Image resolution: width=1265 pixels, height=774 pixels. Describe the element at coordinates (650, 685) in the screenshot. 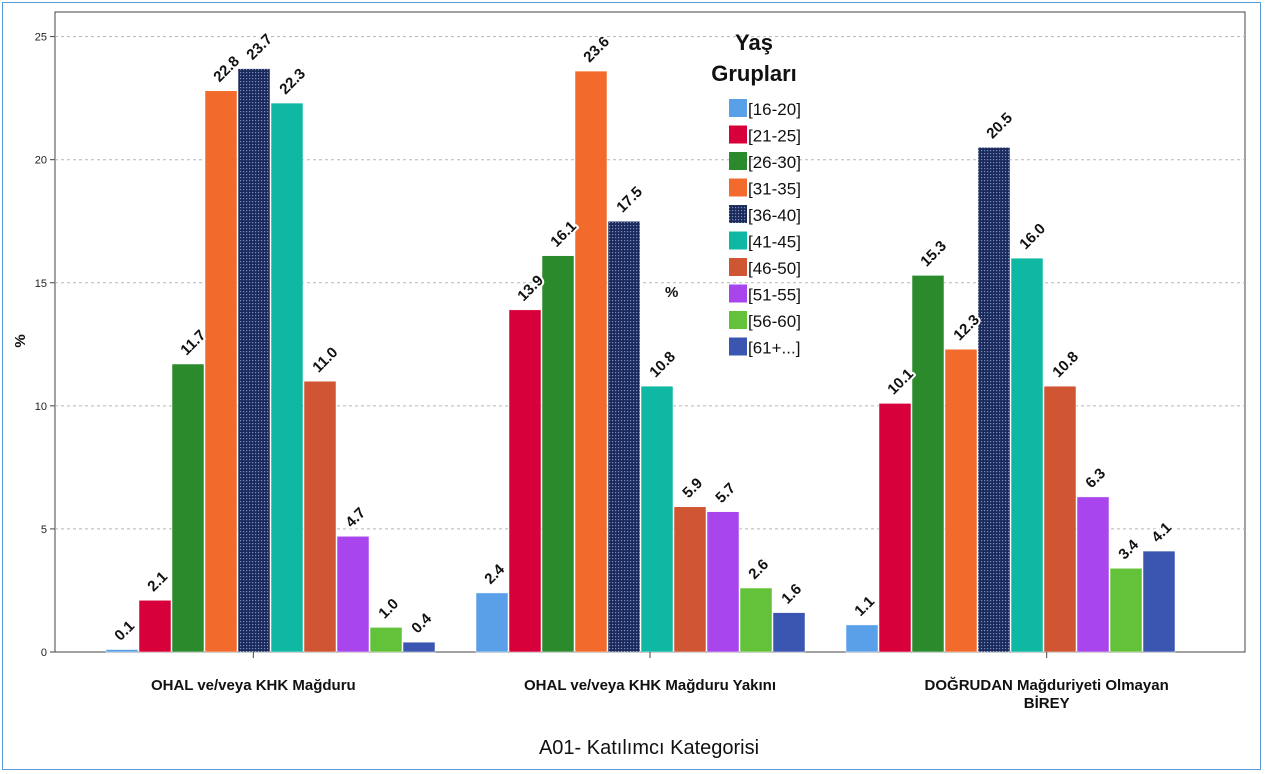

I see `x-category-label: OHAL ve/veya KHK Mağduru Yakını` at that location.